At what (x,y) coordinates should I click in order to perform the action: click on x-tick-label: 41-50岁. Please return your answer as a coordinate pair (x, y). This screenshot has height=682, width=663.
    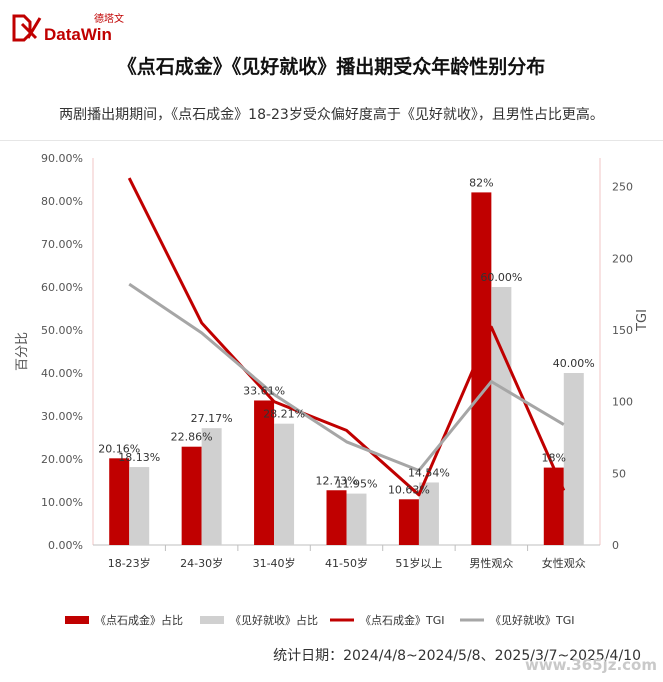
    Looking at the image, I should click on (346, 563).